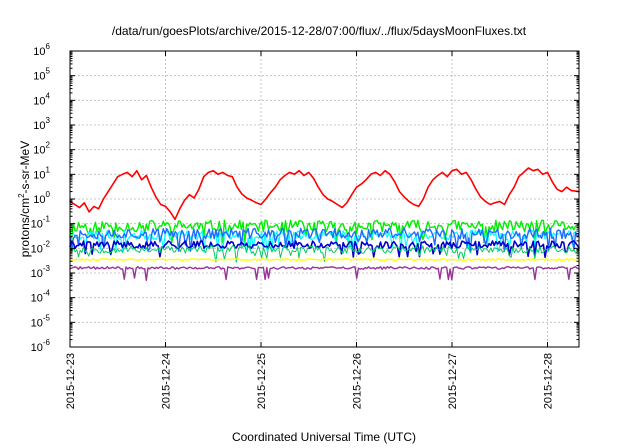 This screenshot has height=448, width=640. I want to click on x-tick-label: 2015-12-28, so click(548, 381).